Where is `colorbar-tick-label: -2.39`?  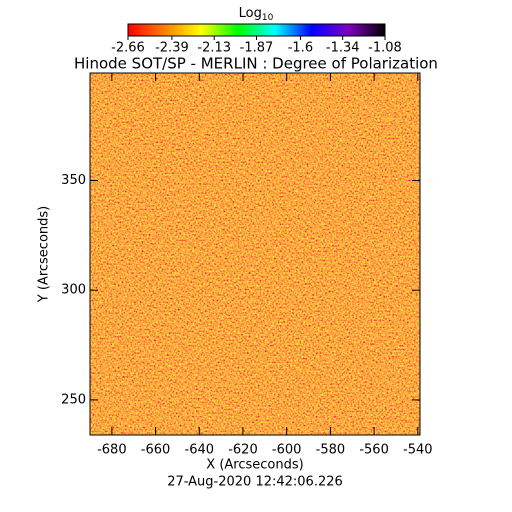
colorbar-tick-label: -2.39 is located at coordinates (172, 48).